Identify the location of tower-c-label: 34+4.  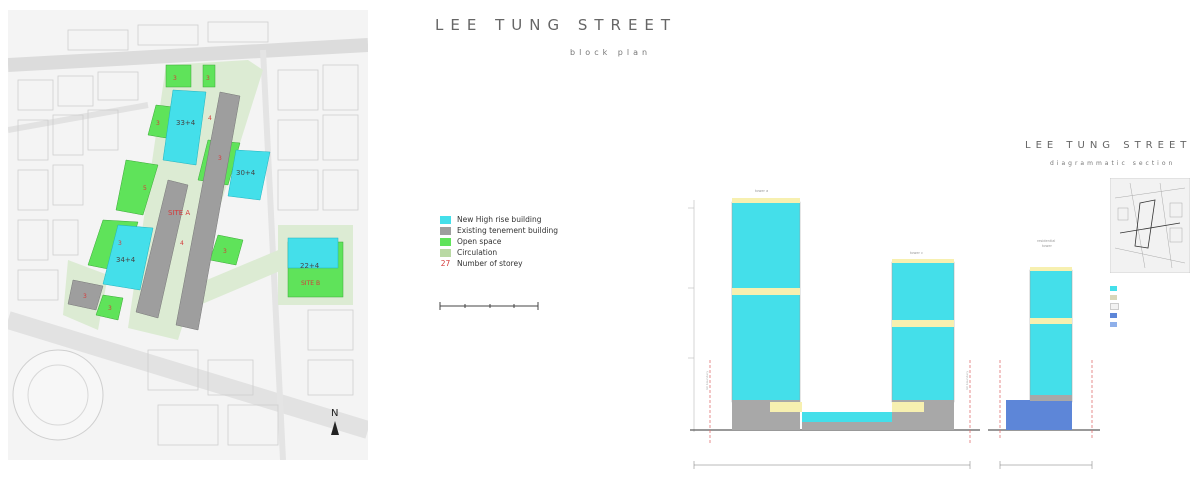
(126, 260).